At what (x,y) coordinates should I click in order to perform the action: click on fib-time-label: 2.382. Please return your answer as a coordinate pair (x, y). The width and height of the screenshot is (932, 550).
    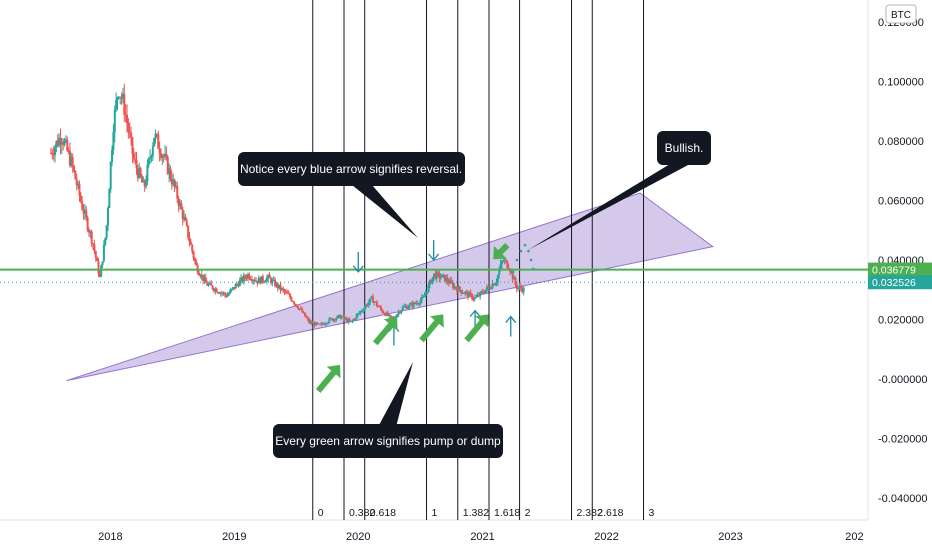
    Looking at the image, I should click on (590, 513).